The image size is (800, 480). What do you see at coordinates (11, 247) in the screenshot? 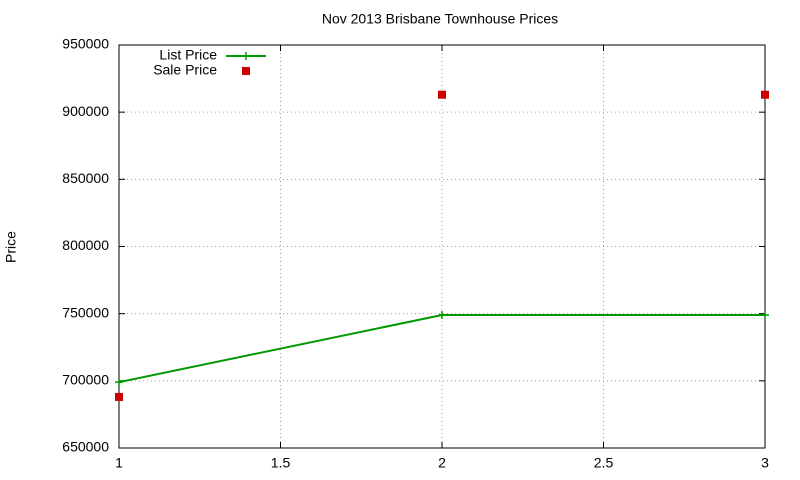
I see `y-axis-label: Price` at bounding box center [11, 247].